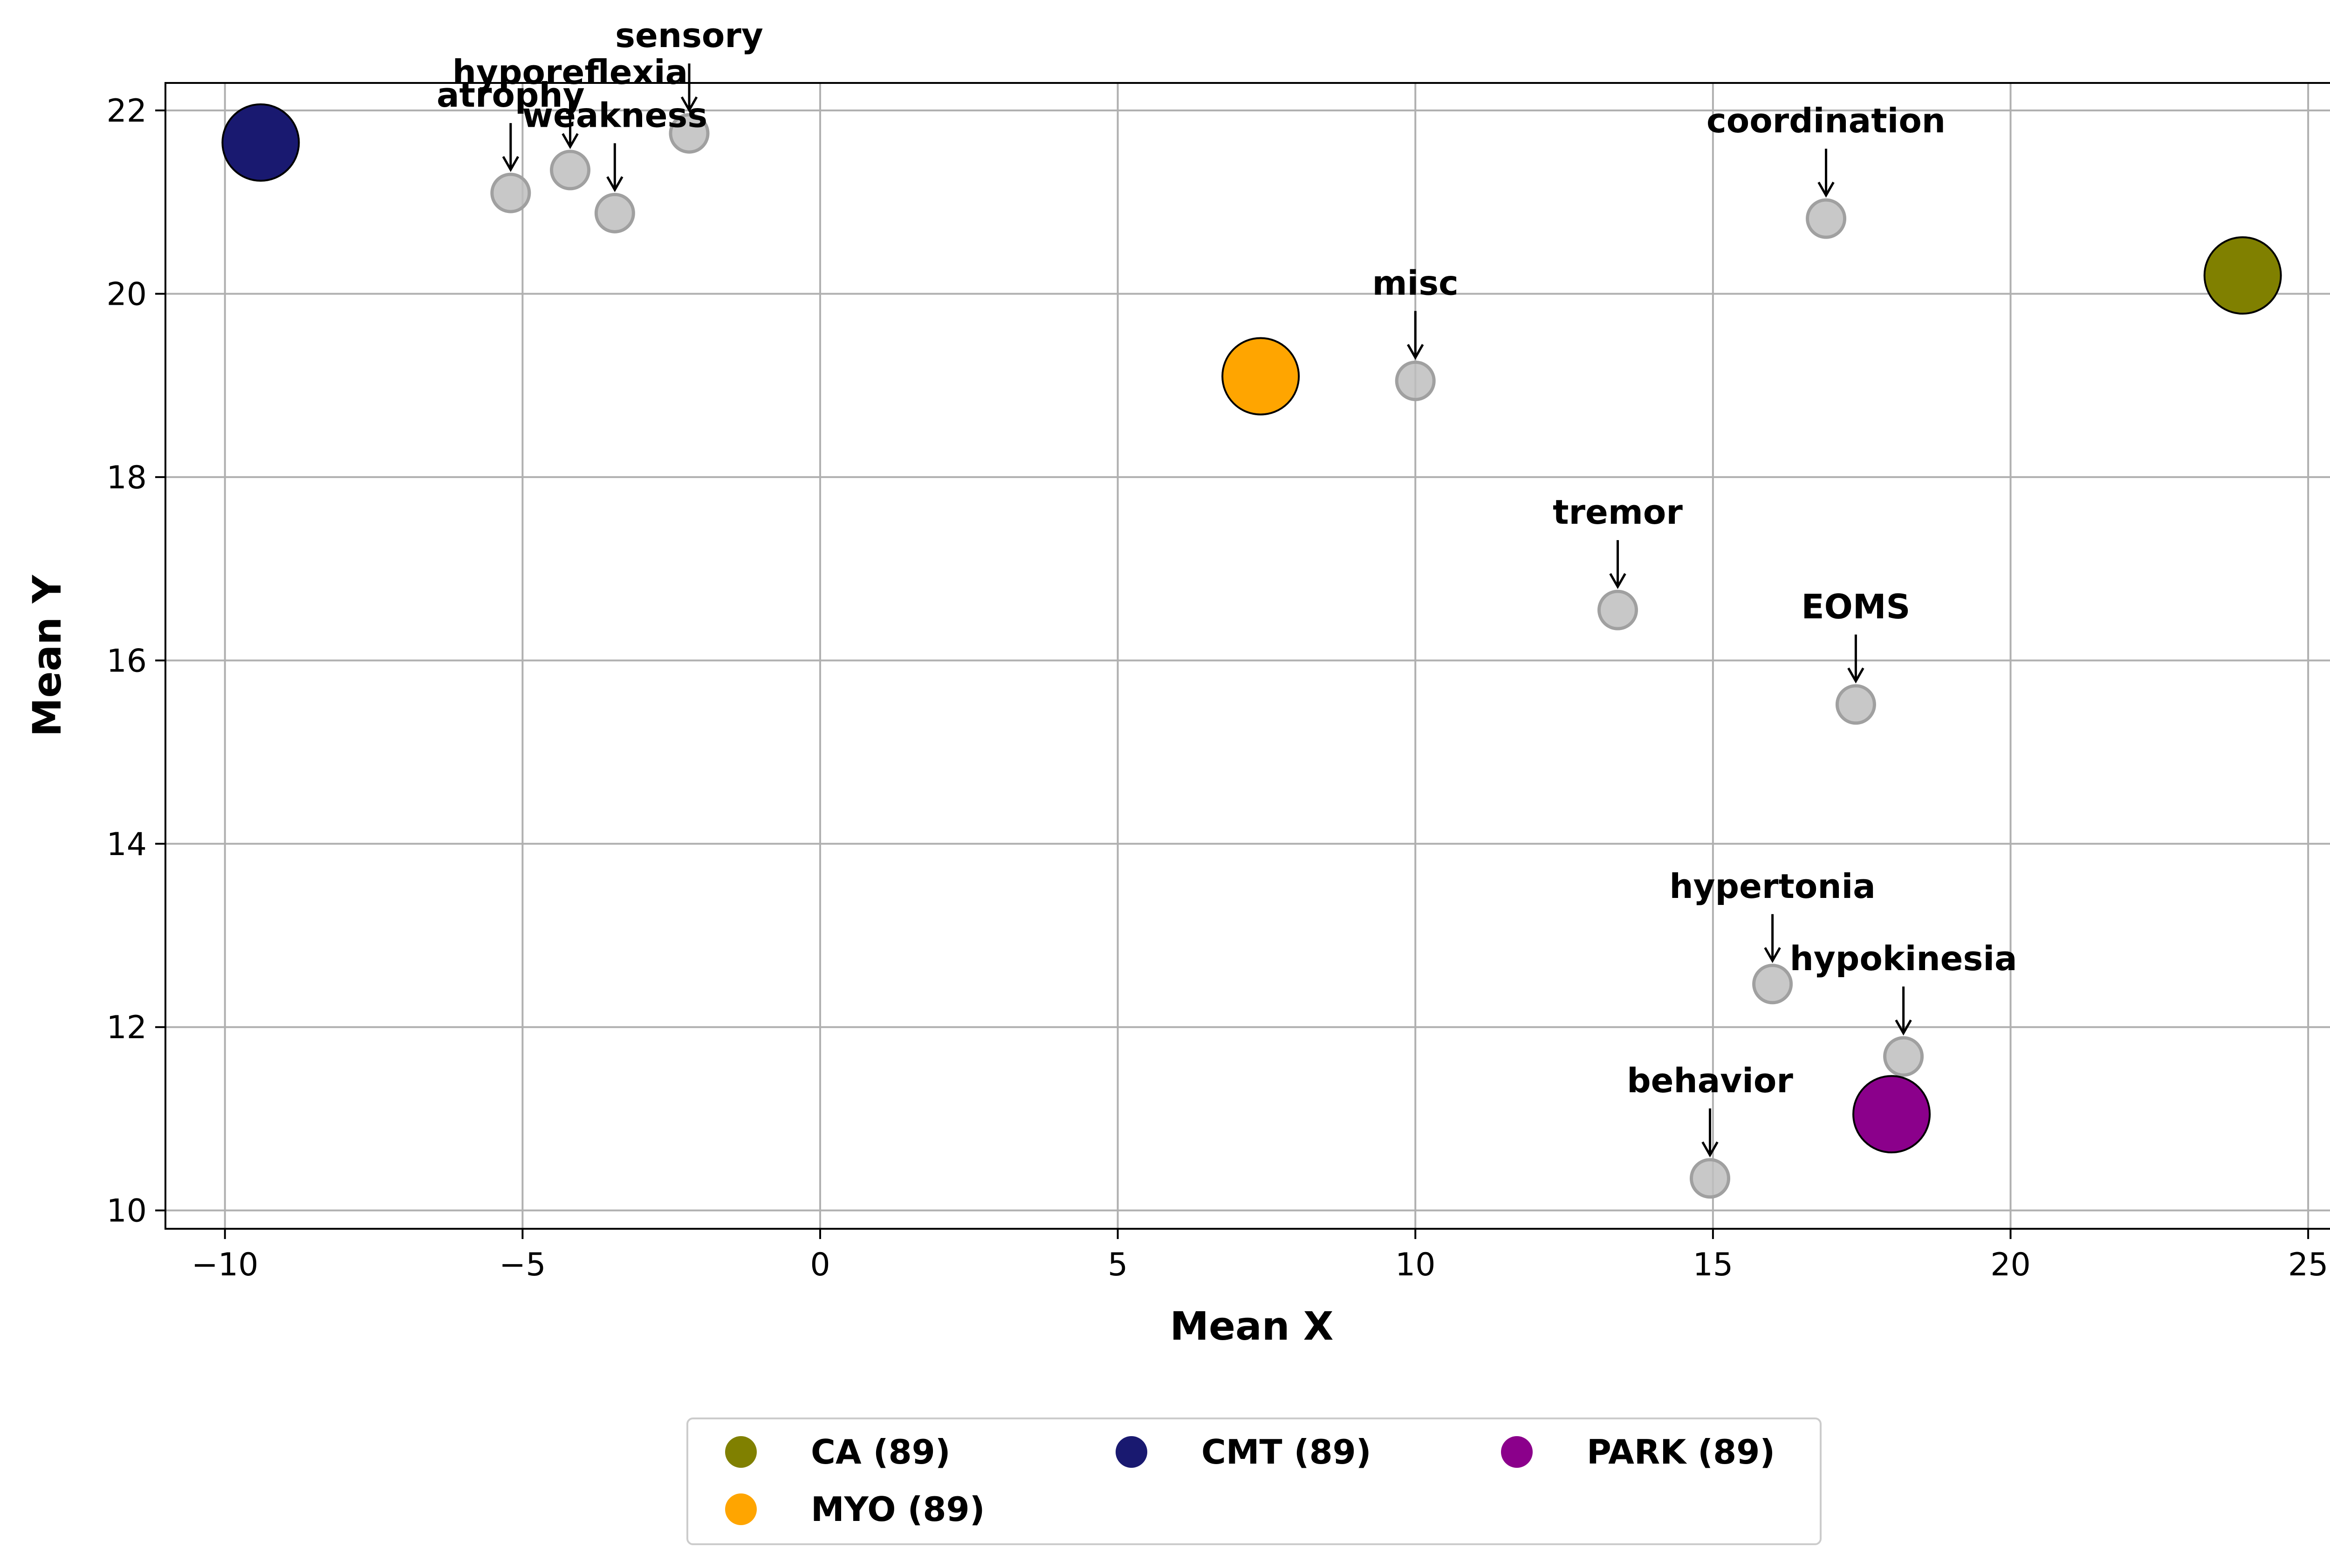 This screenshot has height=1568, width=2330. What do you see at coordinates (522, 1264) in the screenshot?
I see `x-tick-label: −5` at bounding box center [522, 1264].